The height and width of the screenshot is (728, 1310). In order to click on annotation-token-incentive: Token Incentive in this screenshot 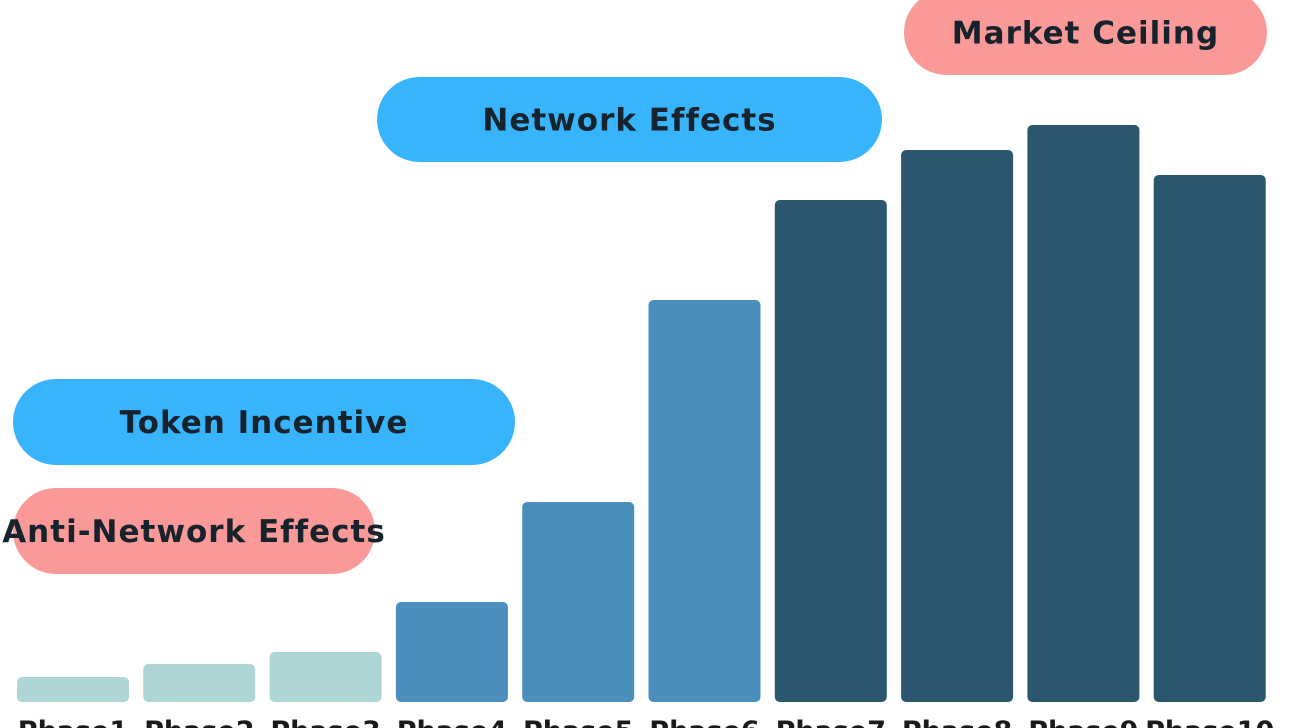, I will do `click(264, 422)`.